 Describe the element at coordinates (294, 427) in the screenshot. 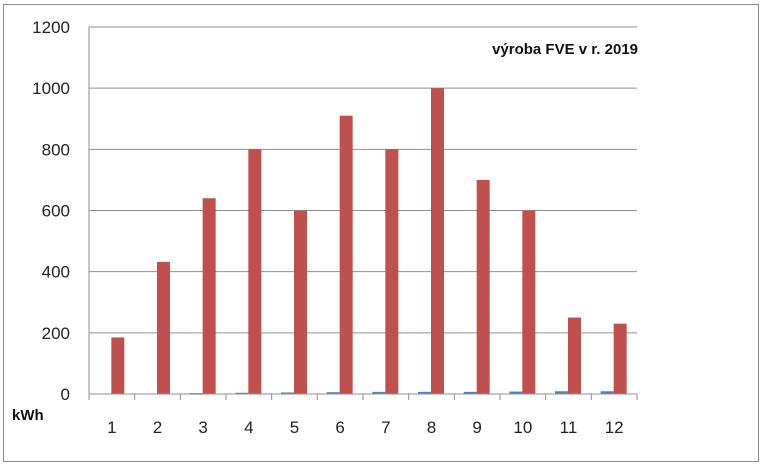

I see `x-tick-label-5: 5` at that location.